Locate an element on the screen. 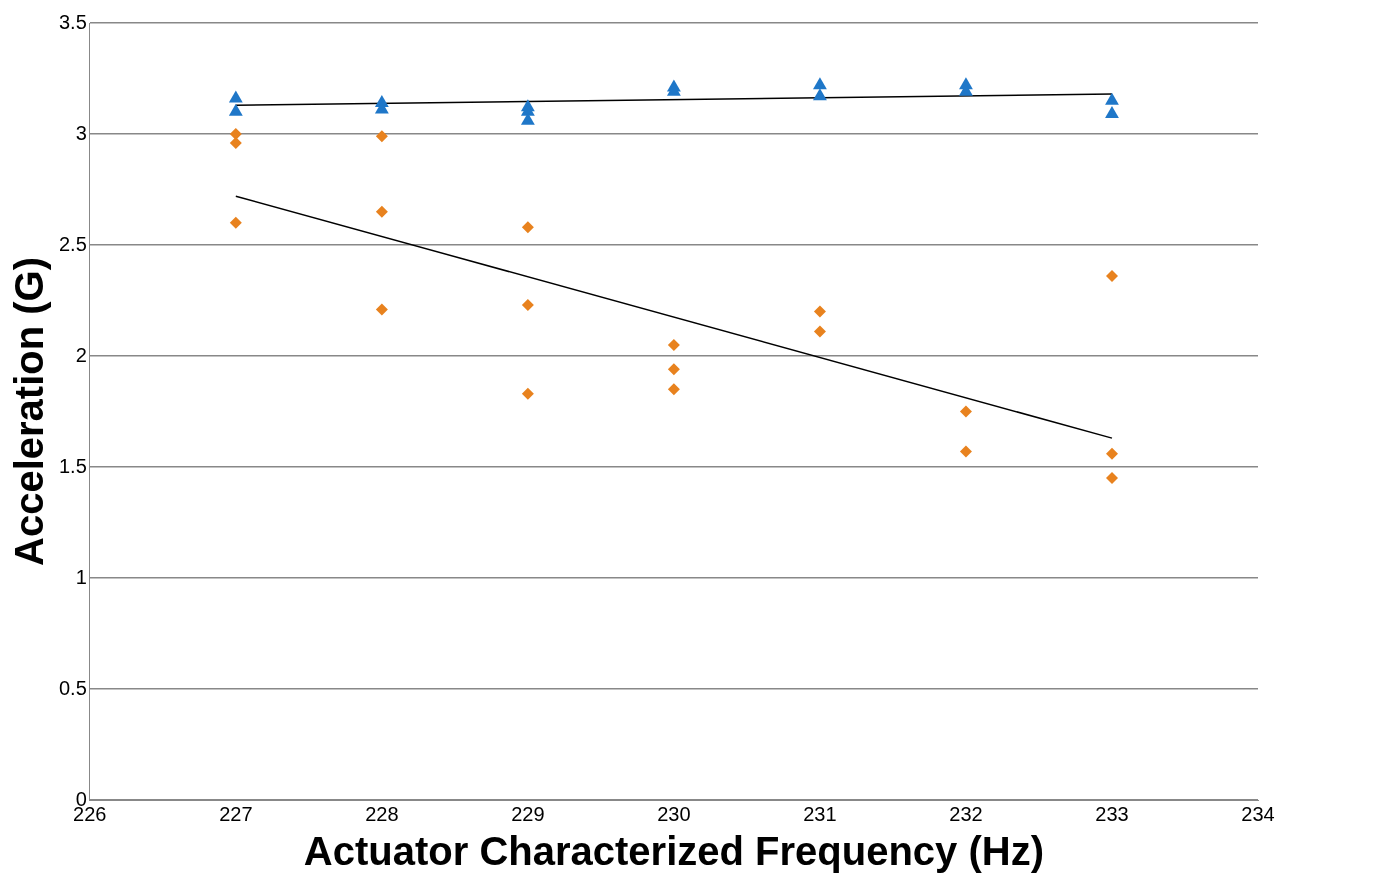 This screenshot has width=1393, height=888. y-tick-label: 0.5 is located at coordinates (72, 687).